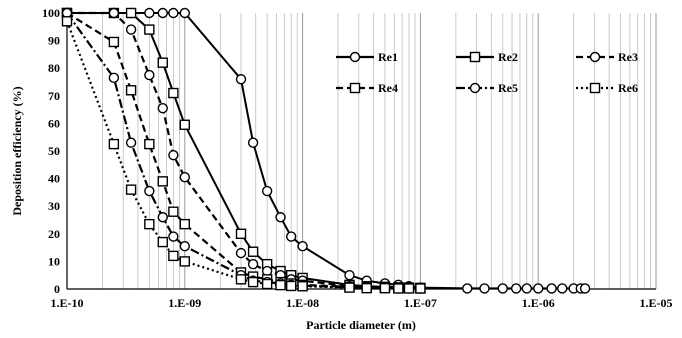  I want to click on y-tick-label: 100, so click(51, 13).